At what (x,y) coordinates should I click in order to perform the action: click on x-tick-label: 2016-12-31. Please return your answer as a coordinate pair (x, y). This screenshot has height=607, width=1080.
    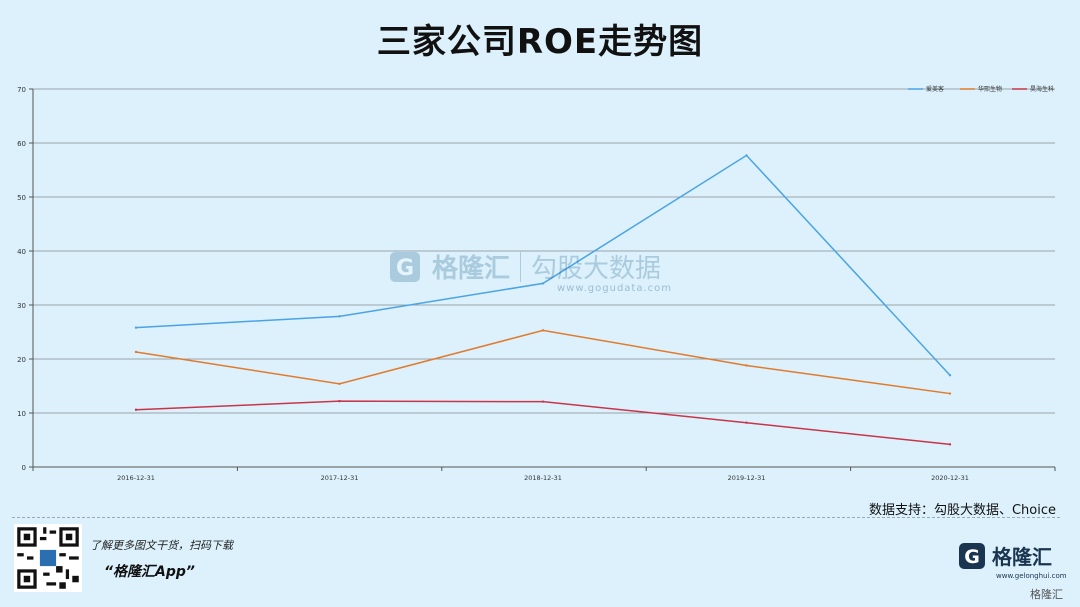
    Looking at the image, I should click on (136, 478).